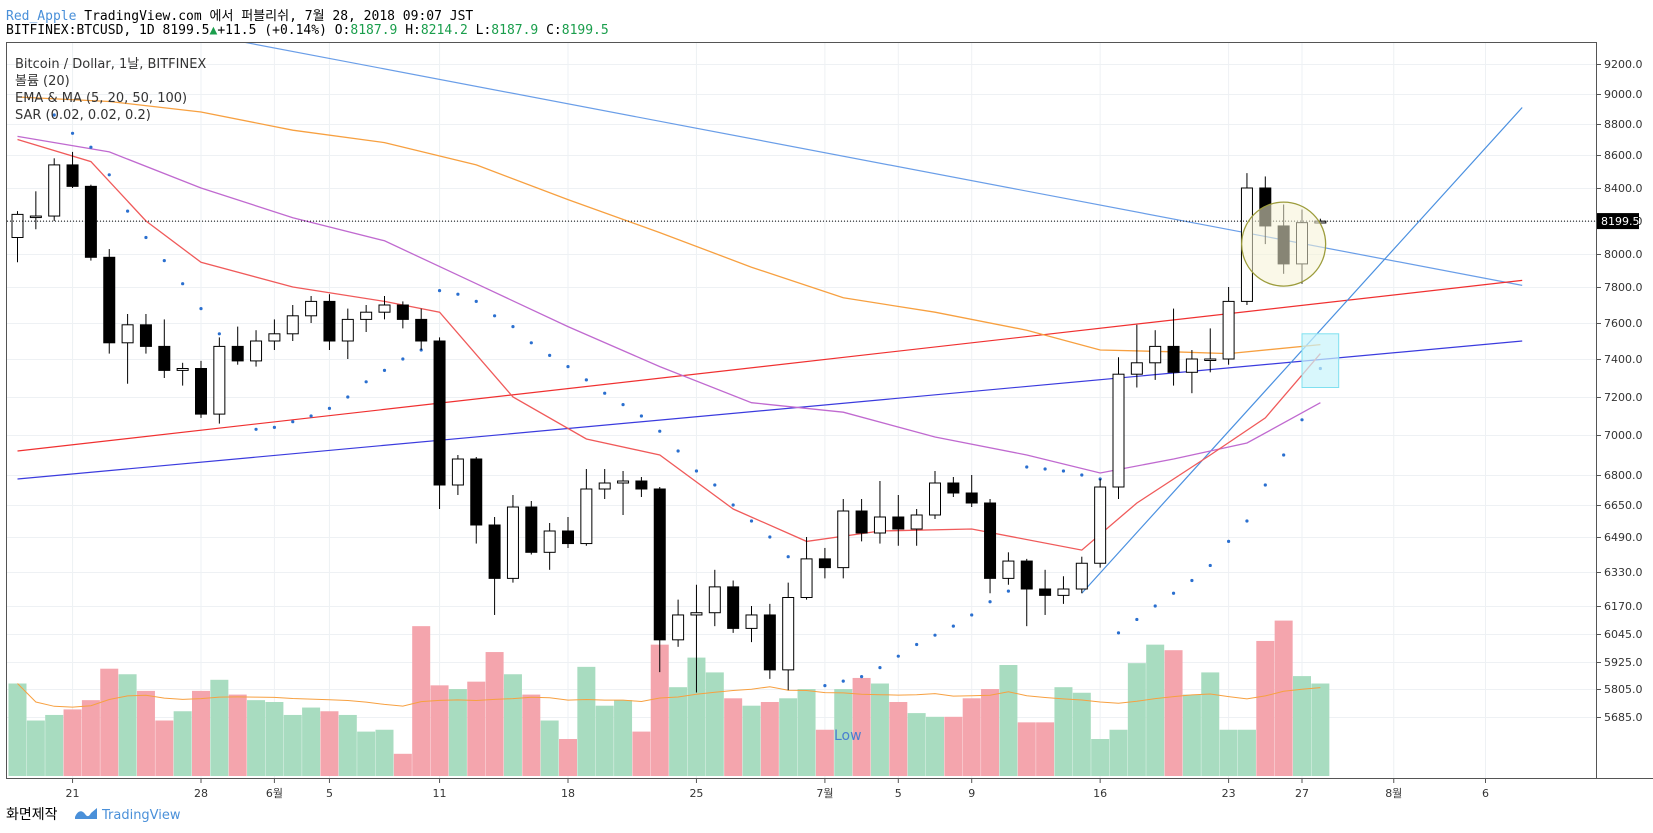 This screenshot has width=1653, height=833. What do you see at coordinates (515, 30) in the screenshot?
I see `low-value: 8187.9` at bounding box center [515, 30].